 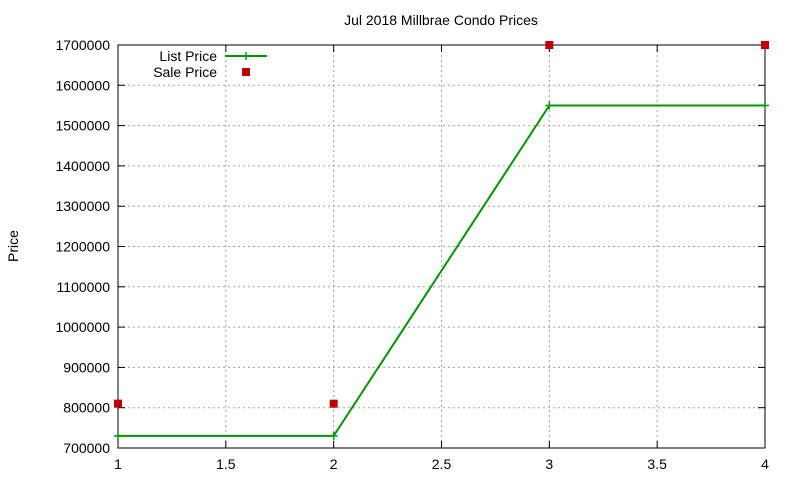 What do you see at coordinates (226, 464) in the screenshot?
I see `x-tick-label: 1.5` at bounding box center [226, 464].